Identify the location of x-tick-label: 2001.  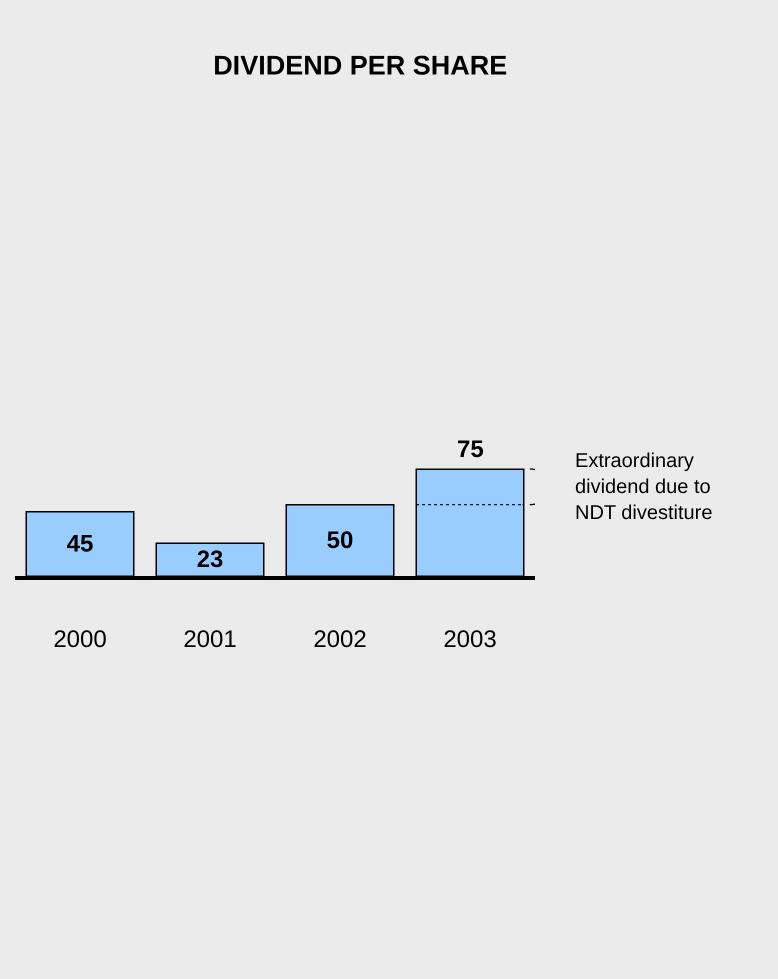
(210, 639).